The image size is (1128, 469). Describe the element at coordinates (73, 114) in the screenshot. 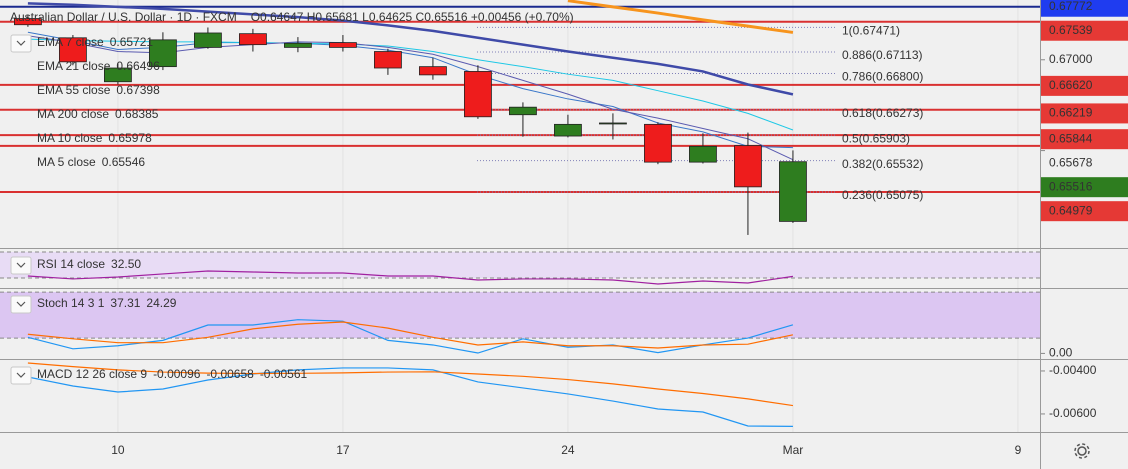

I see `legend-name: MA 200 close` at that location.